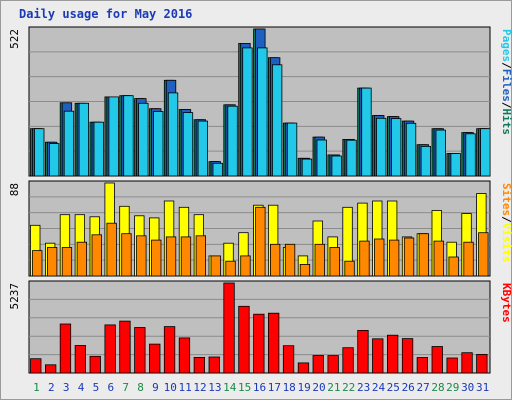 The image size is (512, 400). I want to click on legend-visits-sites: Sites/Visits, so click(506, 223).